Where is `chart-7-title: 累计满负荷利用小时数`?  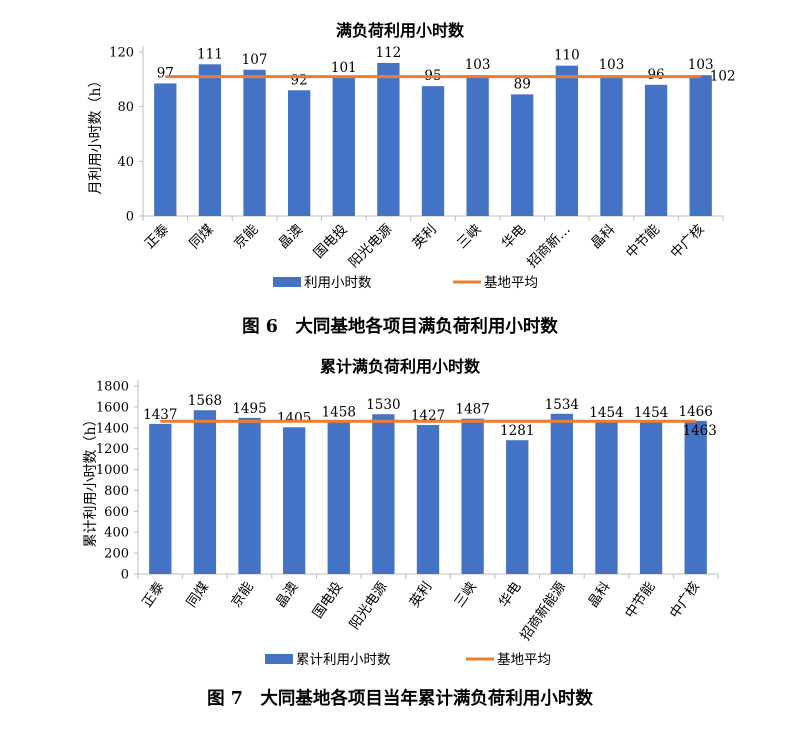 chart-7-title: 累计满负荷利用小时数 is located at coordinates (400, 366).